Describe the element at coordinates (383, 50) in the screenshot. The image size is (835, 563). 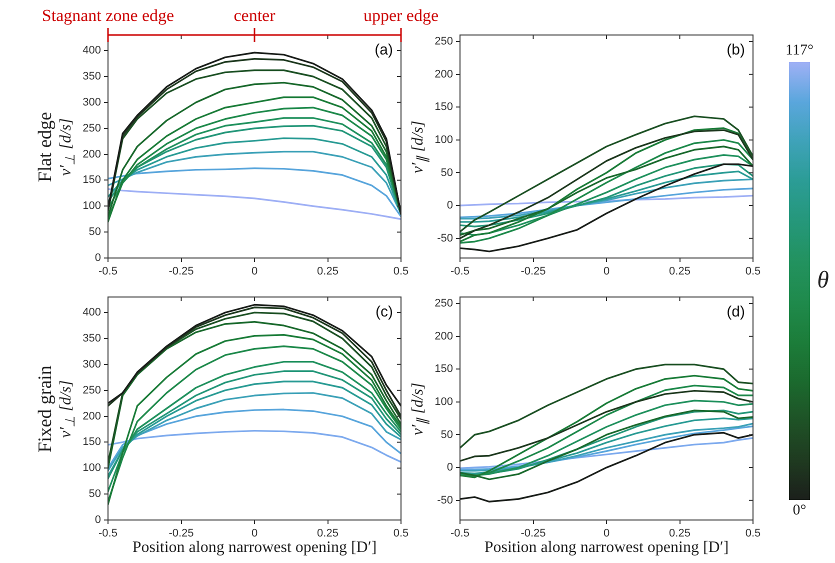
I see `annotation: (a)` at that location.